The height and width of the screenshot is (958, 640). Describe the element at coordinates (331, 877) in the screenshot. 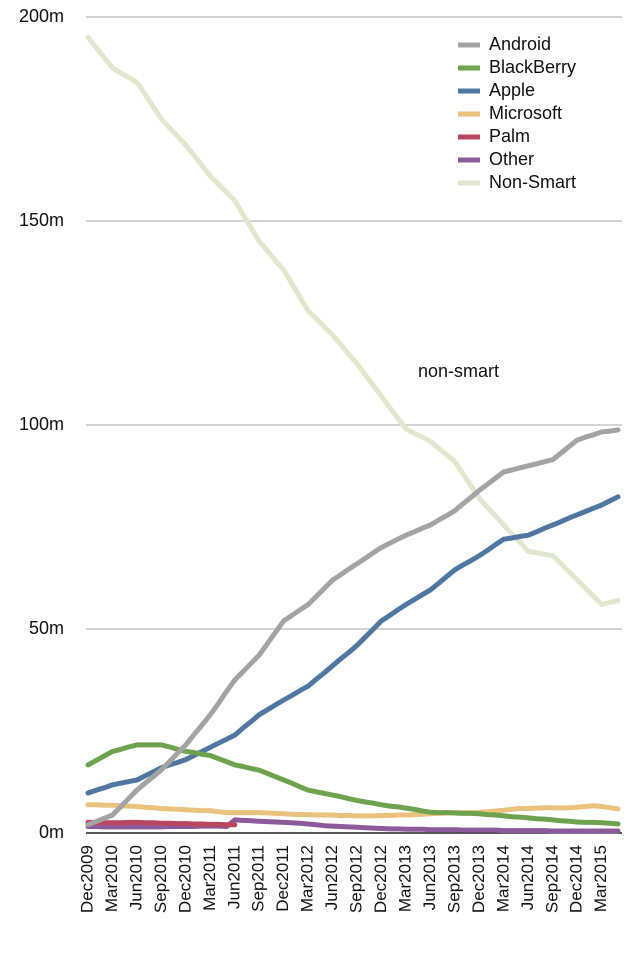

I see `x-tick-label: Jun2012` at that location.